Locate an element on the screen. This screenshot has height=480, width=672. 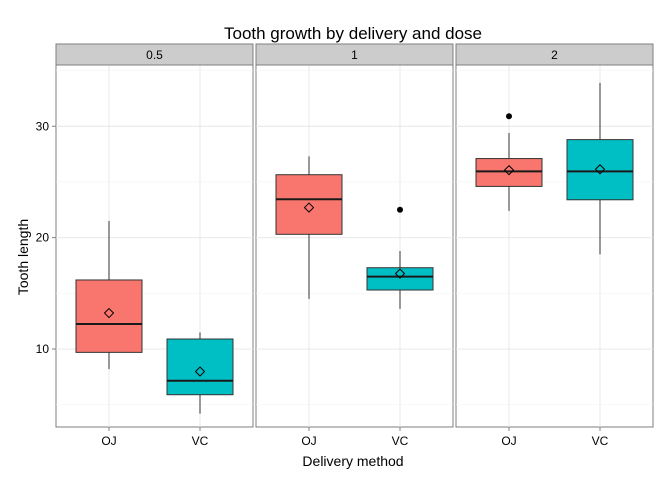
boxplot-0.5-vc is located at coordinates (200, 373).